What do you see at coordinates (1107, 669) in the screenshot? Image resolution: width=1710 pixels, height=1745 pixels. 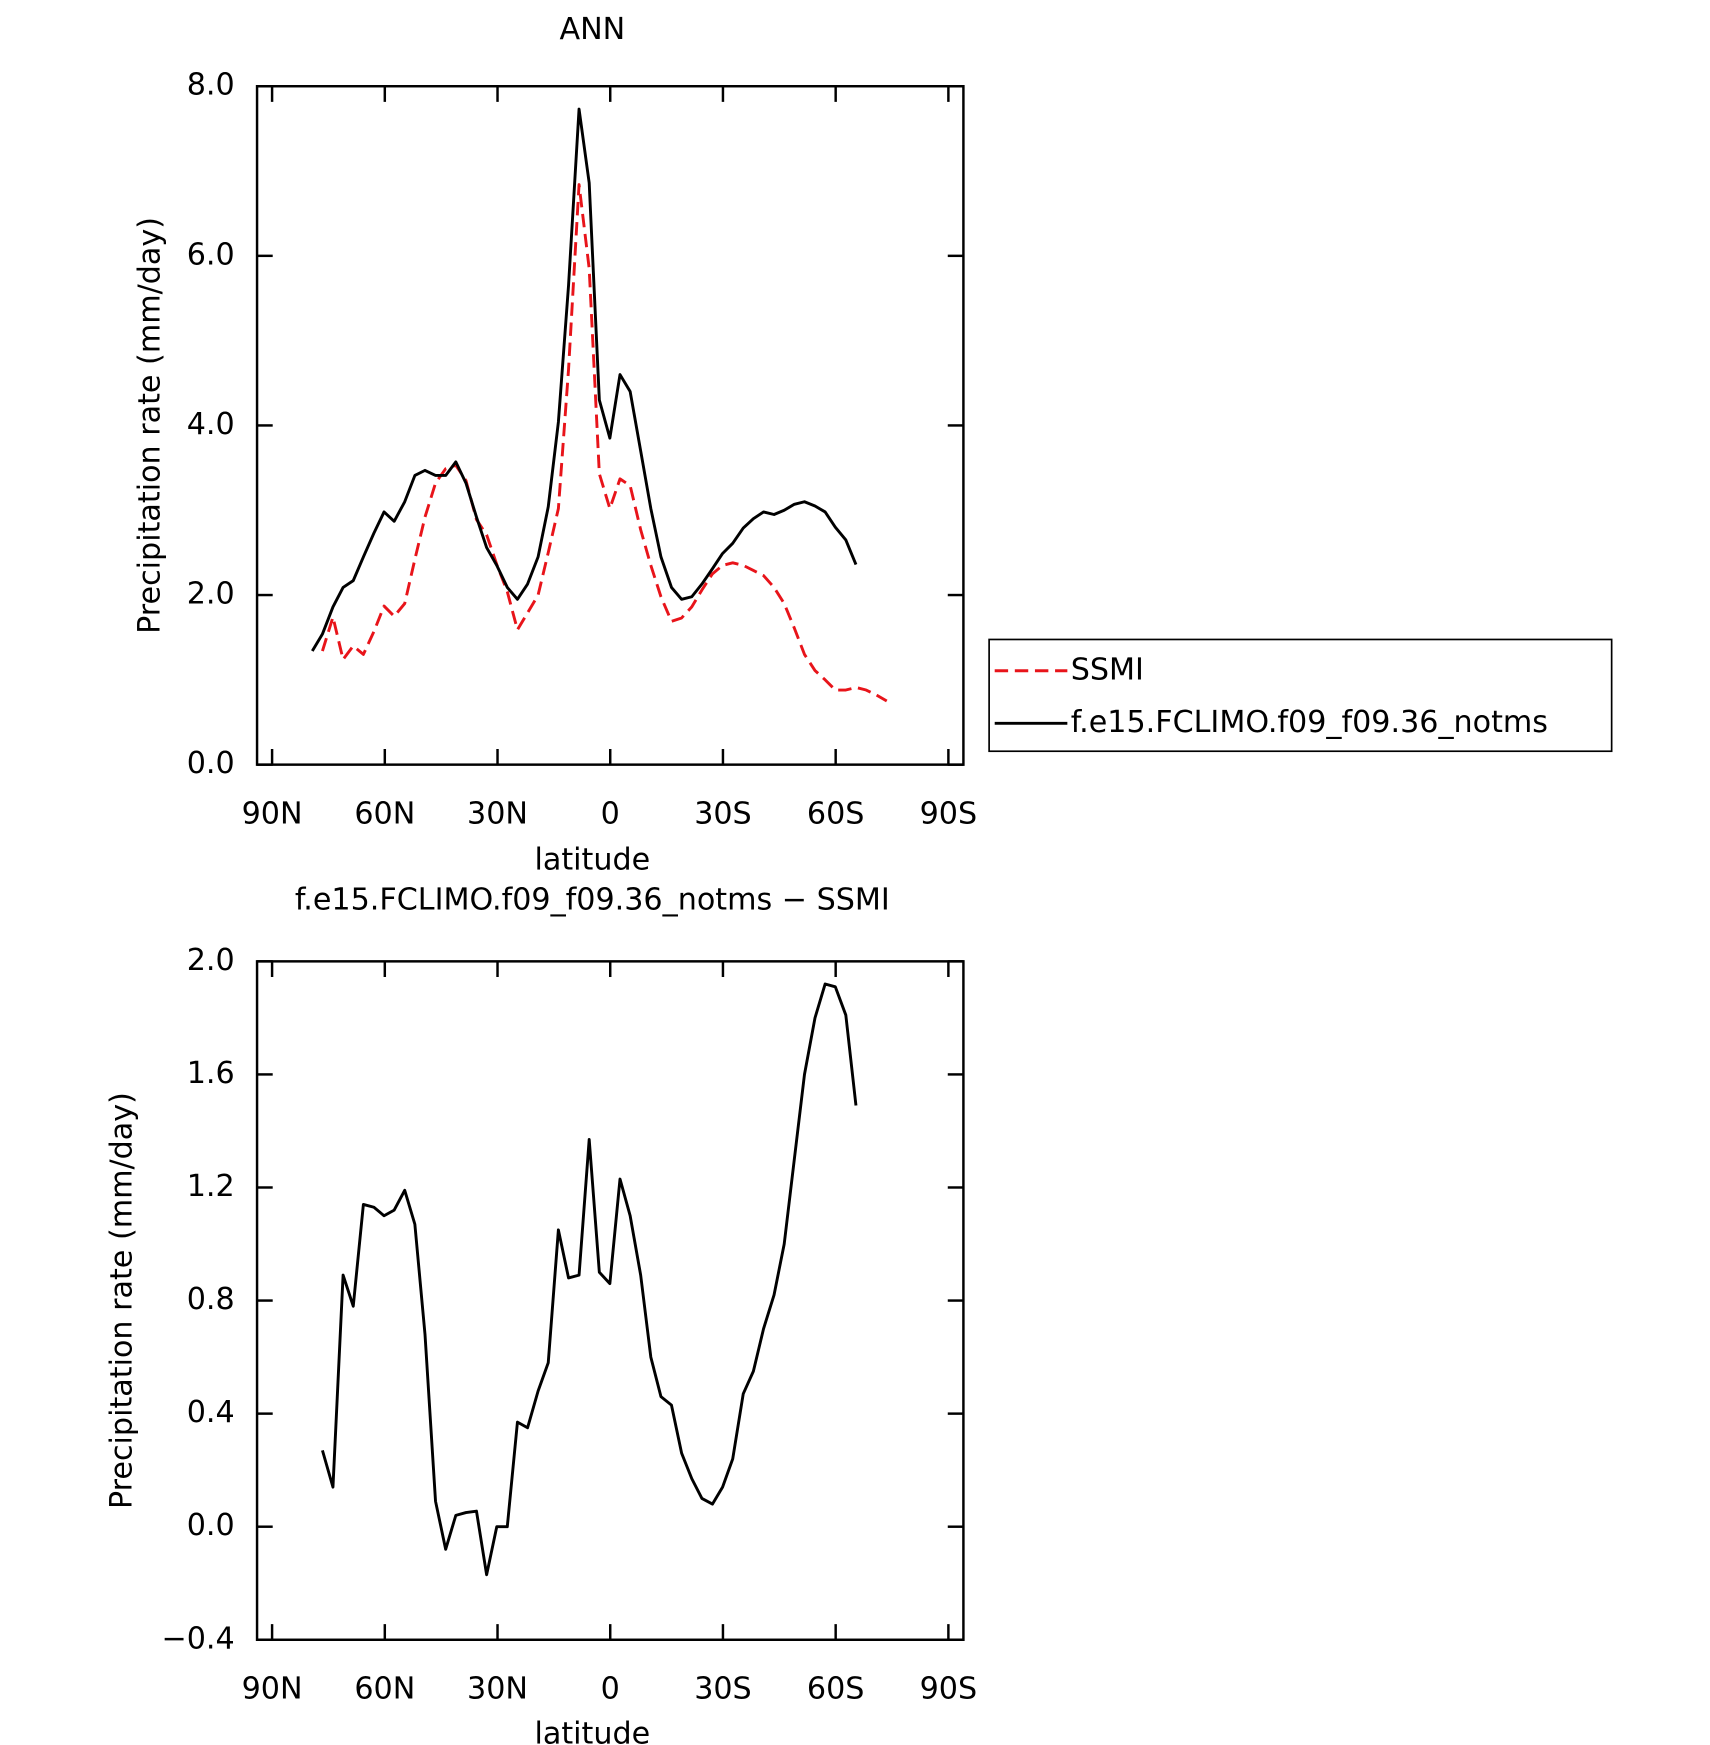 I see `legend-label: SSMI` at bounding box center [1107, 669].